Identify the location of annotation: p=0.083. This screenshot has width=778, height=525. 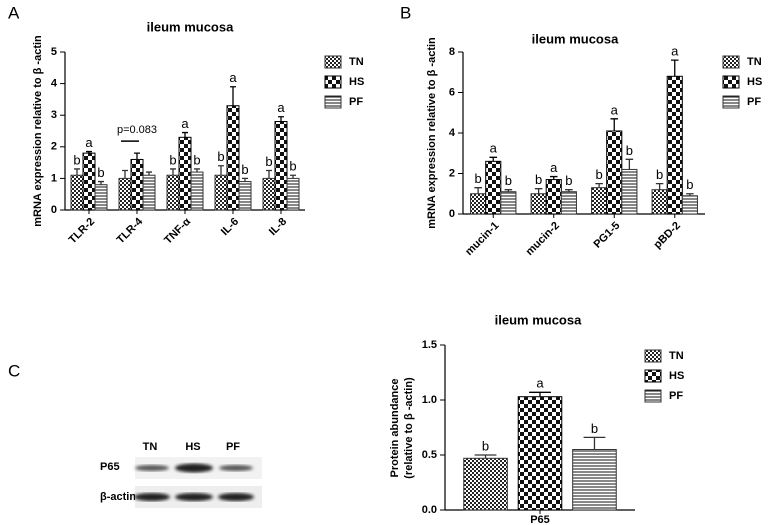
(137, 130).